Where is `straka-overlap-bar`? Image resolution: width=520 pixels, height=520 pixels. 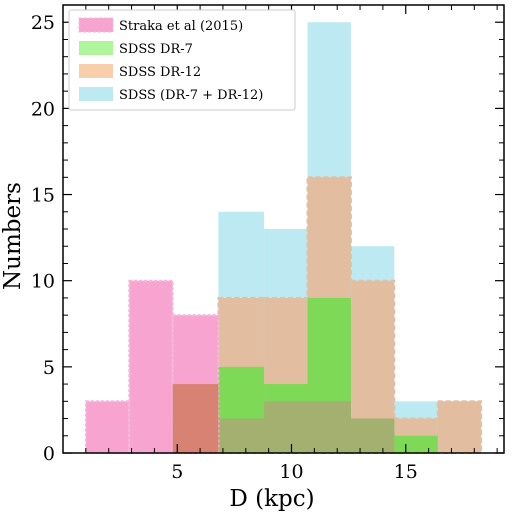
straka-overlap-bar is located at coordinates (195, 418).